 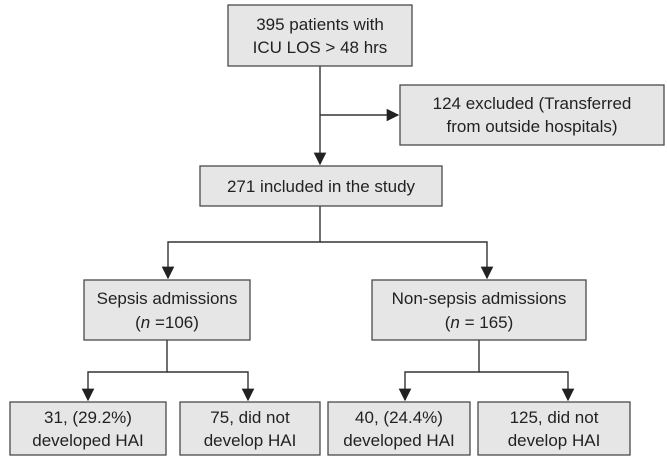 I want to click on node-text: 31, (29.2%), so click(x=88, y=417).